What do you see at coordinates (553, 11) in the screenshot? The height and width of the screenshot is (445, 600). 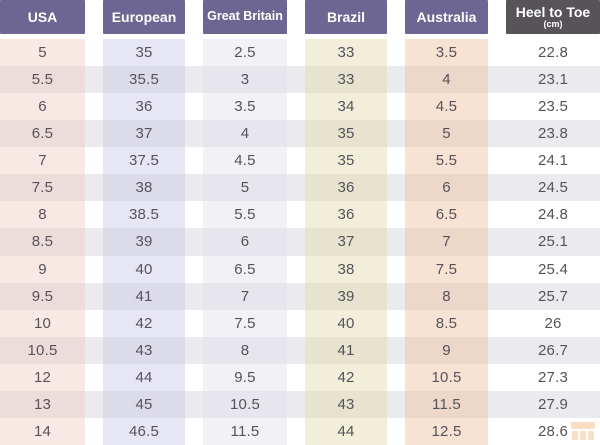 I see `column-header-label: Heel to Toe` at bounding box center [553, 11].